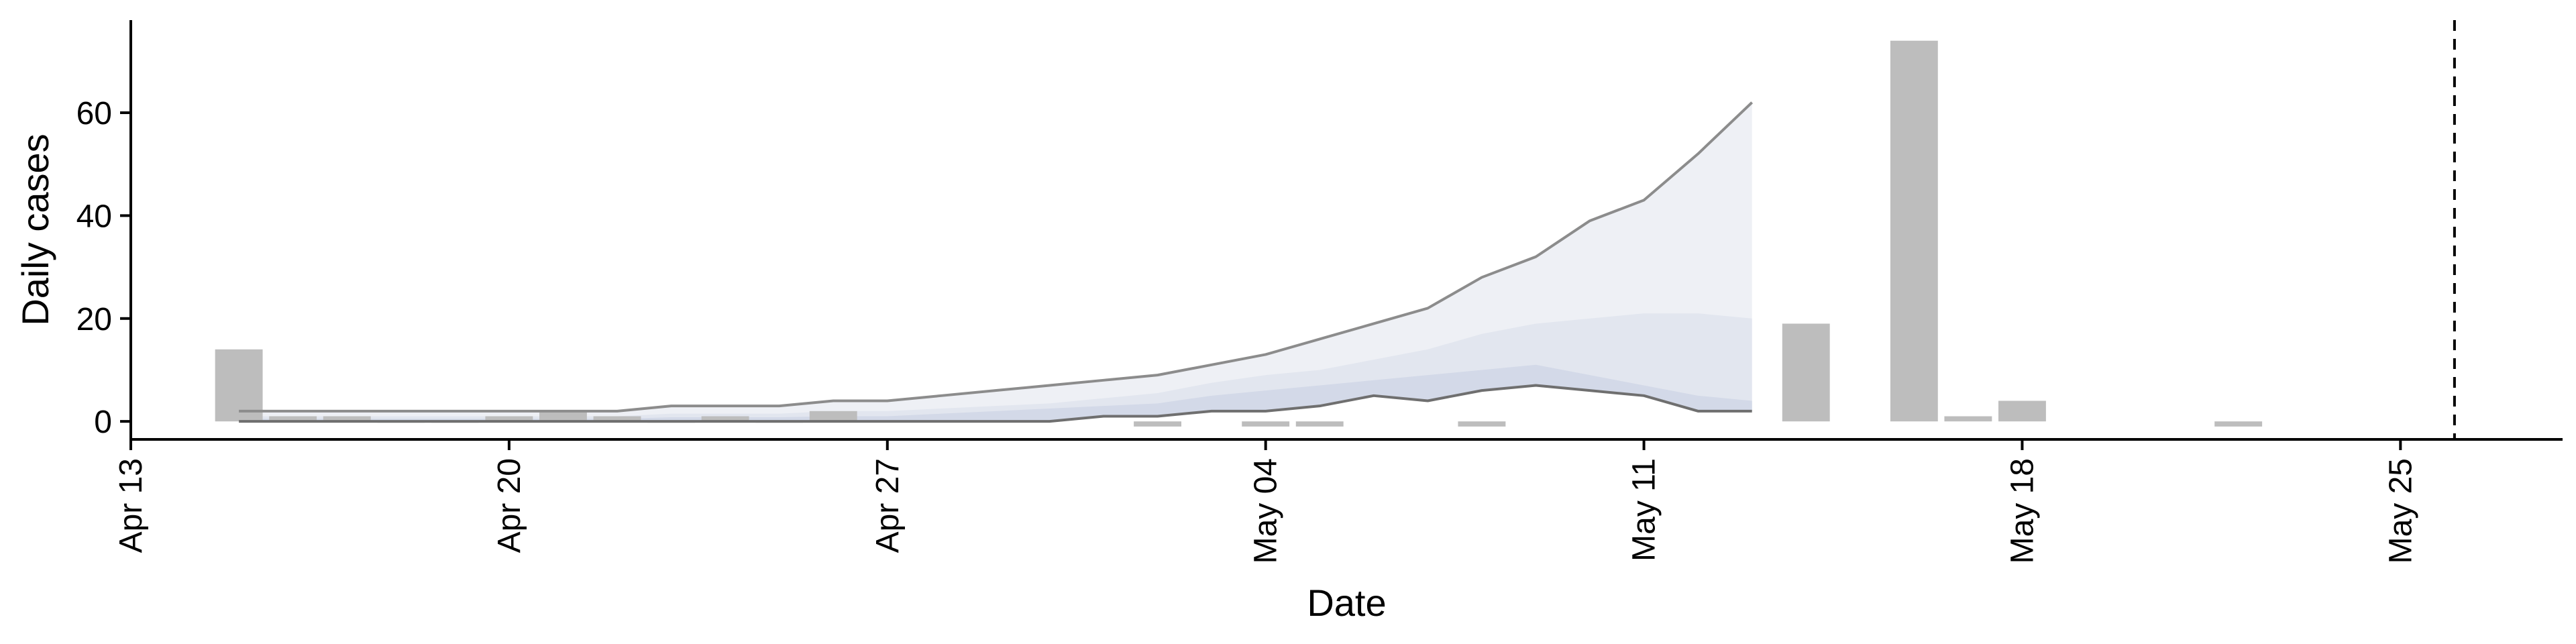  I want to click on x-tick-label: May 18, so click(2022, 511).